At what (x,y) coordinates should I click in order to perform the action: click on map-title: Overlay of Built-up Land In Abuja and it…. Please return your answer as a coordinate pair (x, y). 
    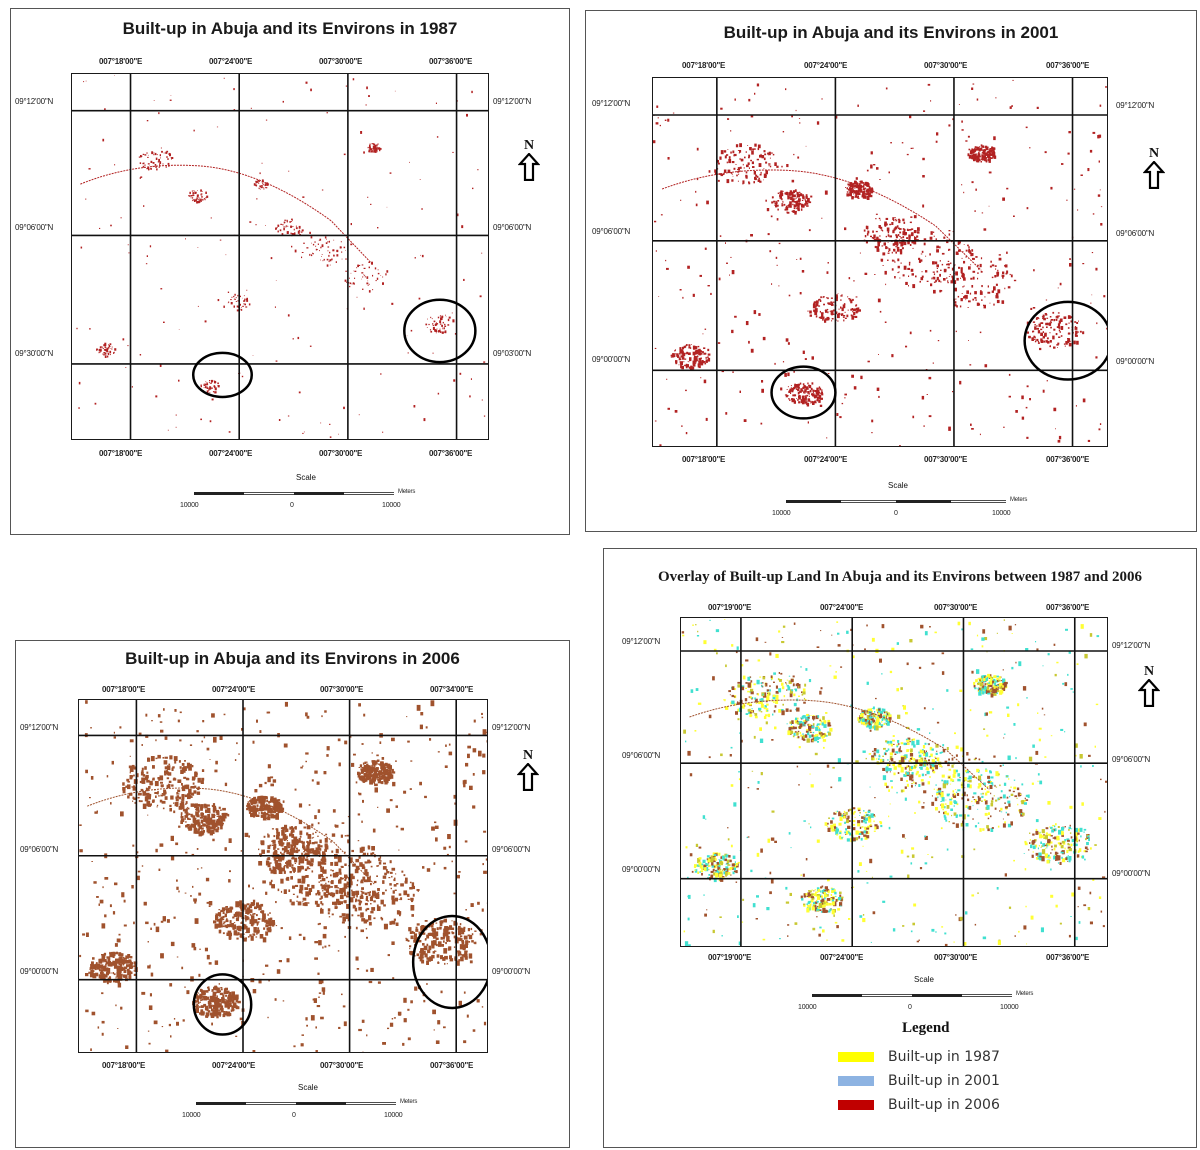
    Looking at the image, I should click on (900, 577).